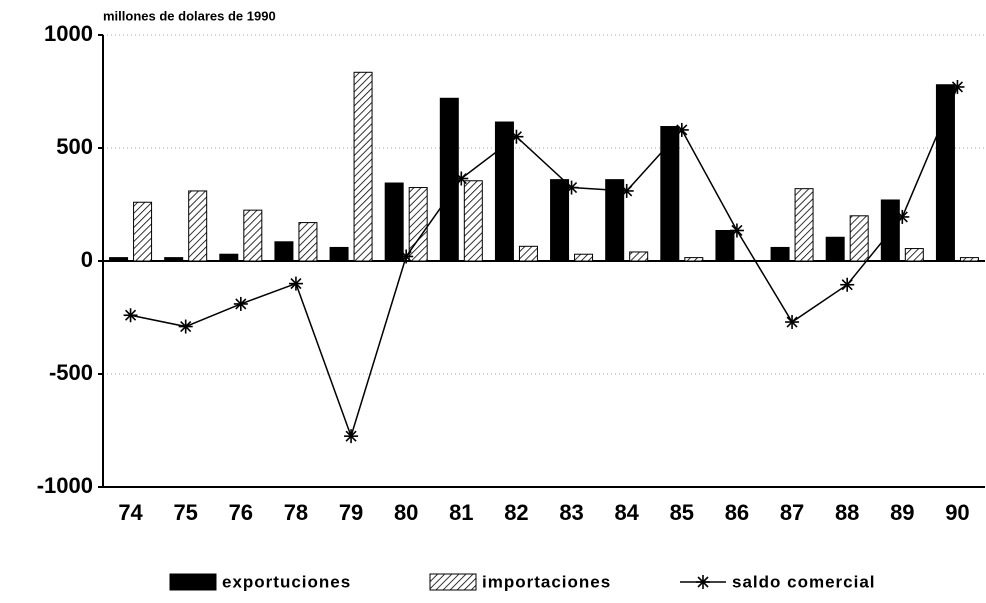 This screenshot has height=603, width=986. I want to click on x-tick-label: 88, so click(847, 512).